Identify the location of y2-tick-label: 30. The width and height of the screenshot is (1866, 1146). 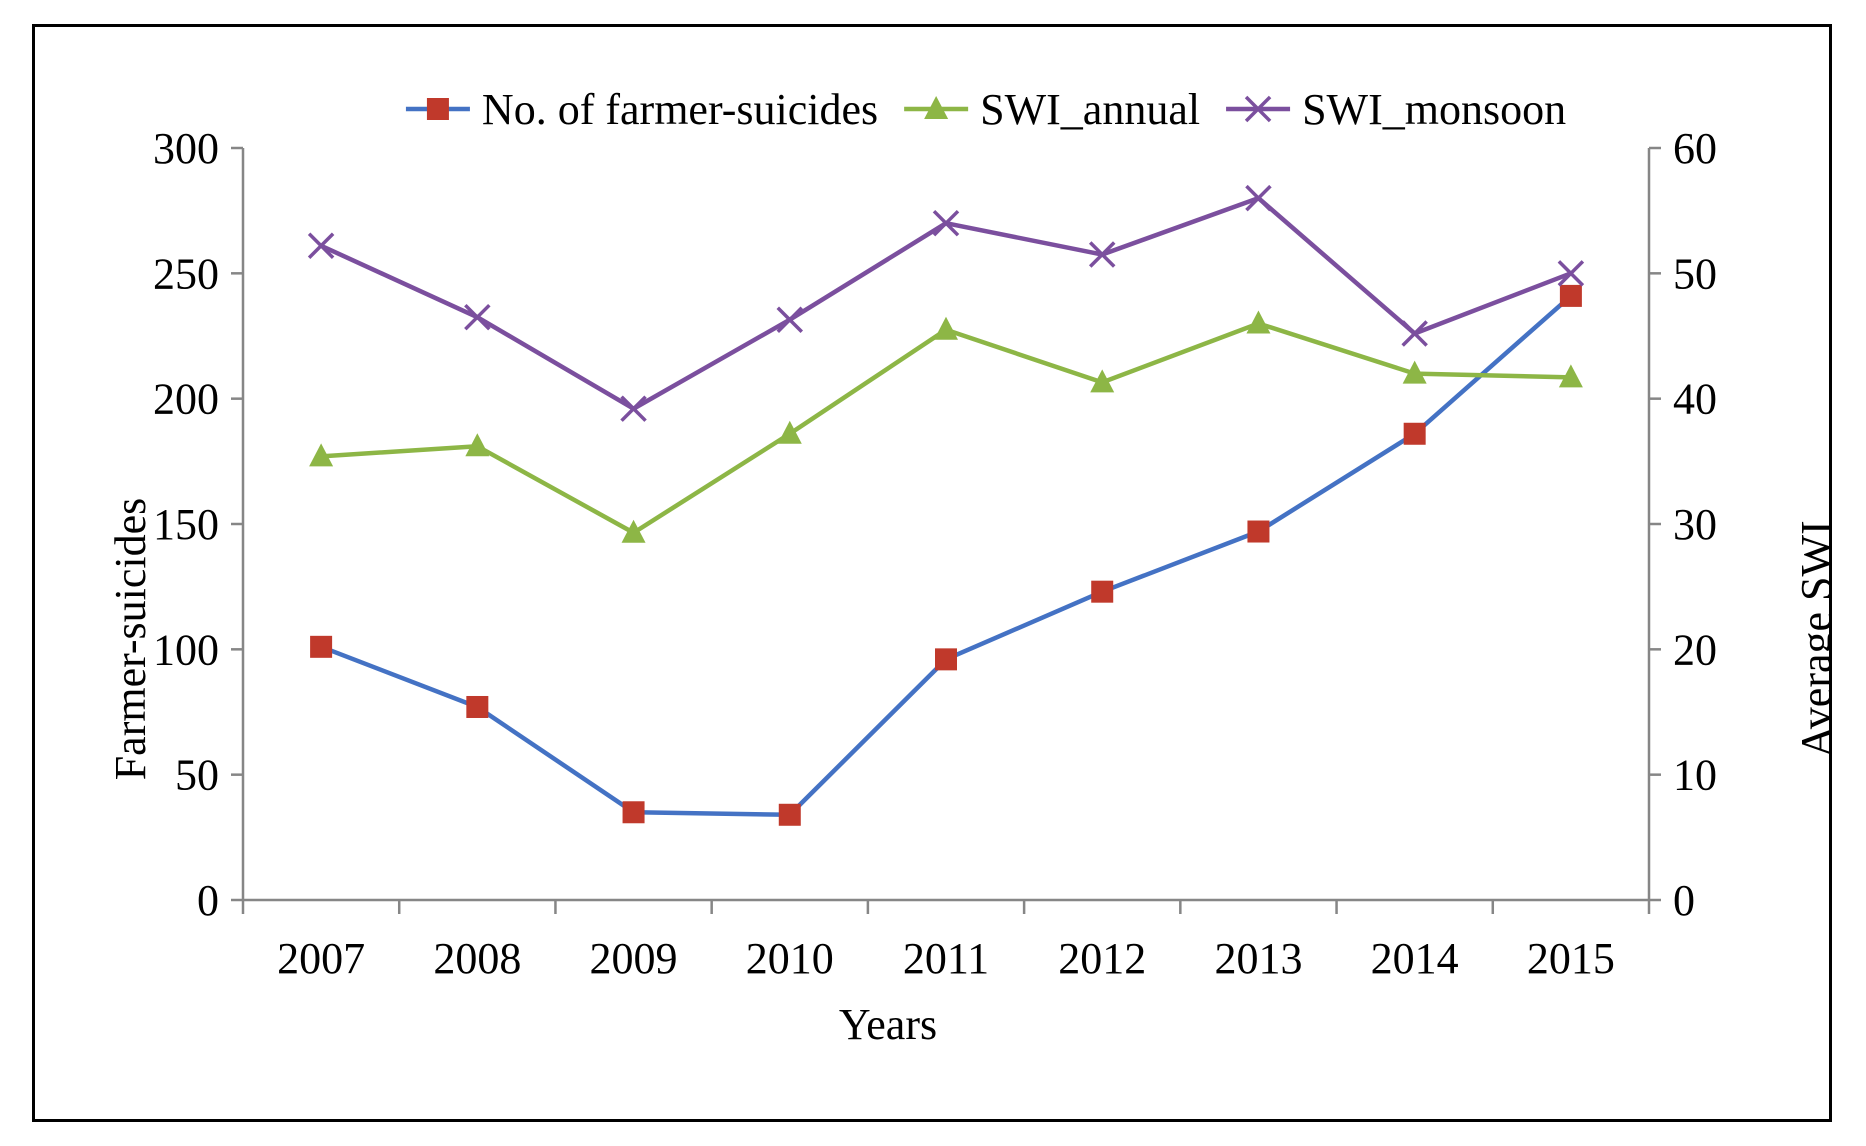
(1695, 524).